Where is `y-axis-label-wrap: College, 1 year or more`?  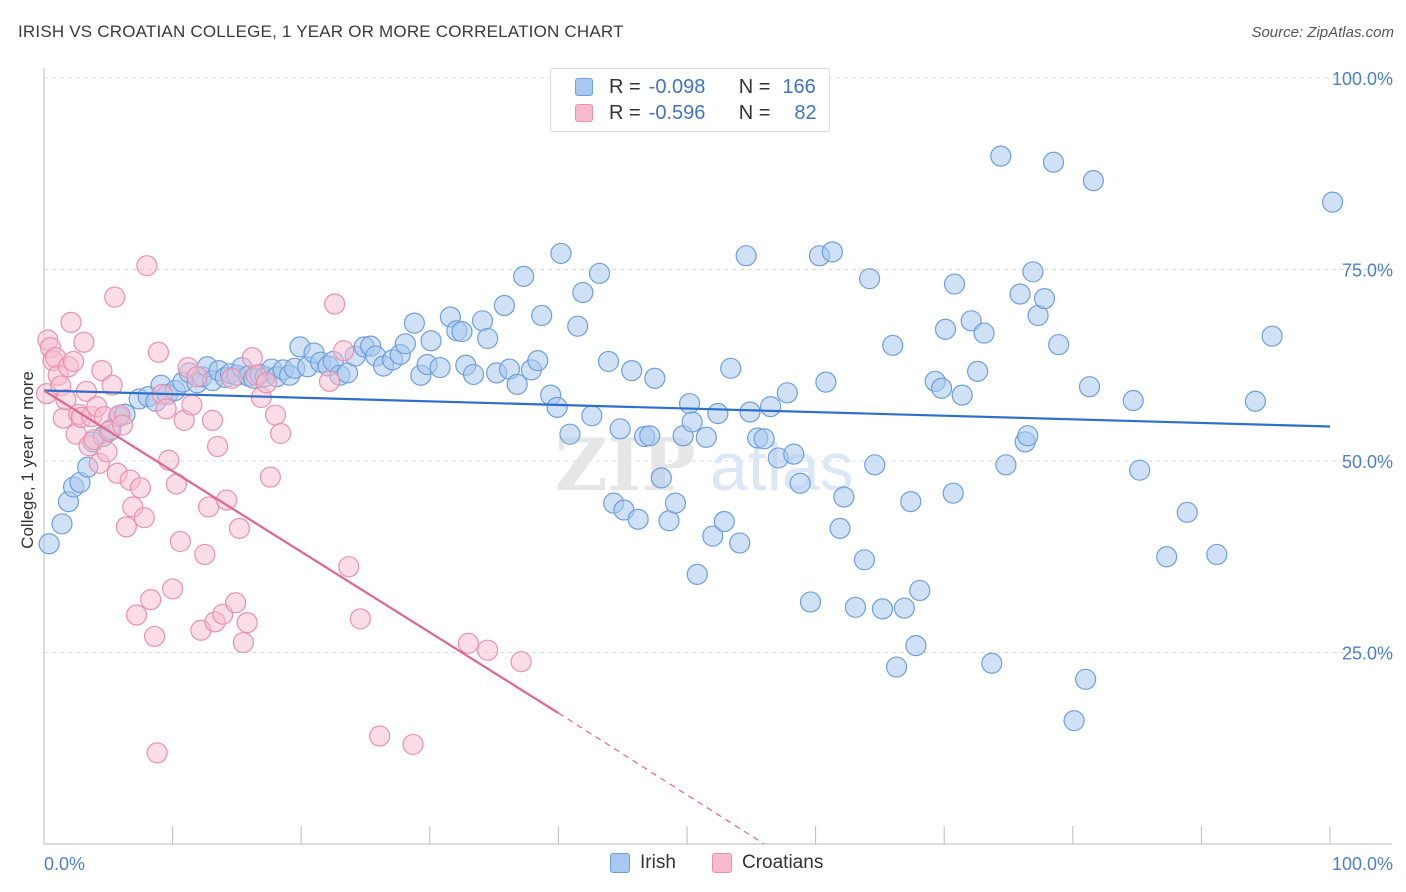 y-axis-label-wrap: College, 1 year or more is located at coordinates (28, 460).